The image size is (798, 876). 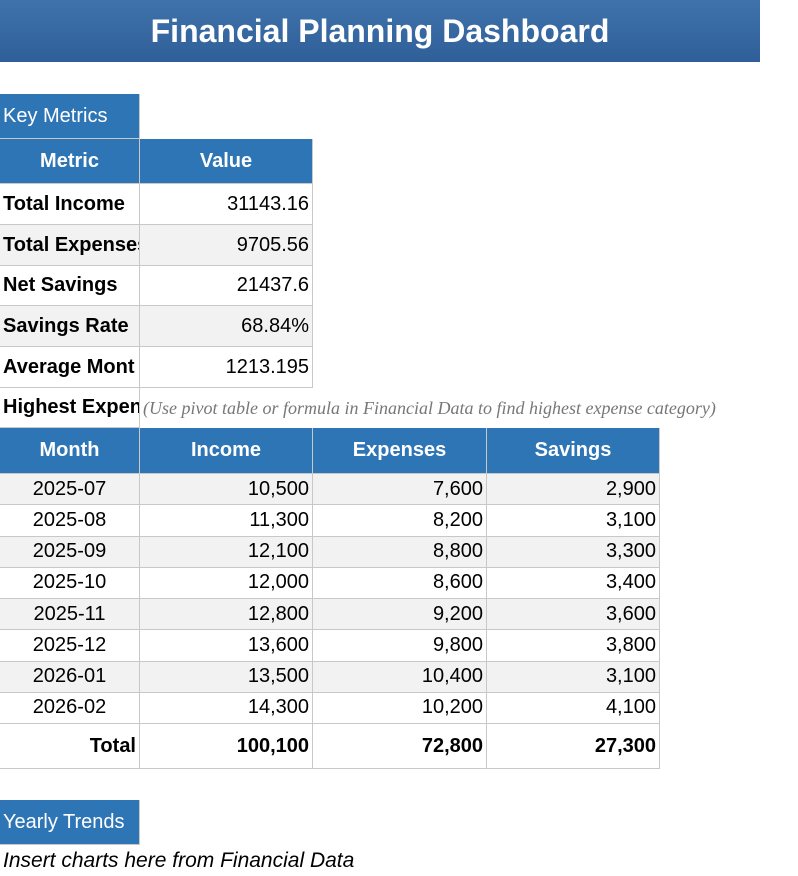 I want to click on amount-cell: 9,800, so click(x=400, y=646).